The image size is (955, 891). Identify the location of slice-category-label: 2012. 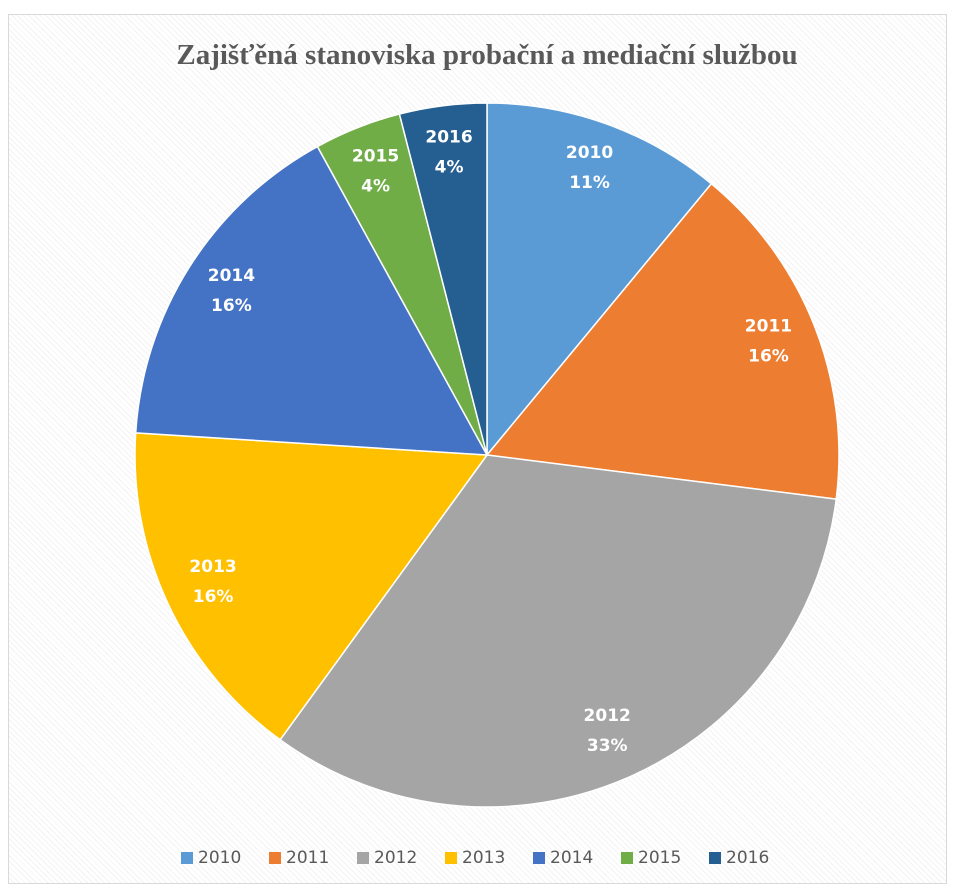
(607, 716).